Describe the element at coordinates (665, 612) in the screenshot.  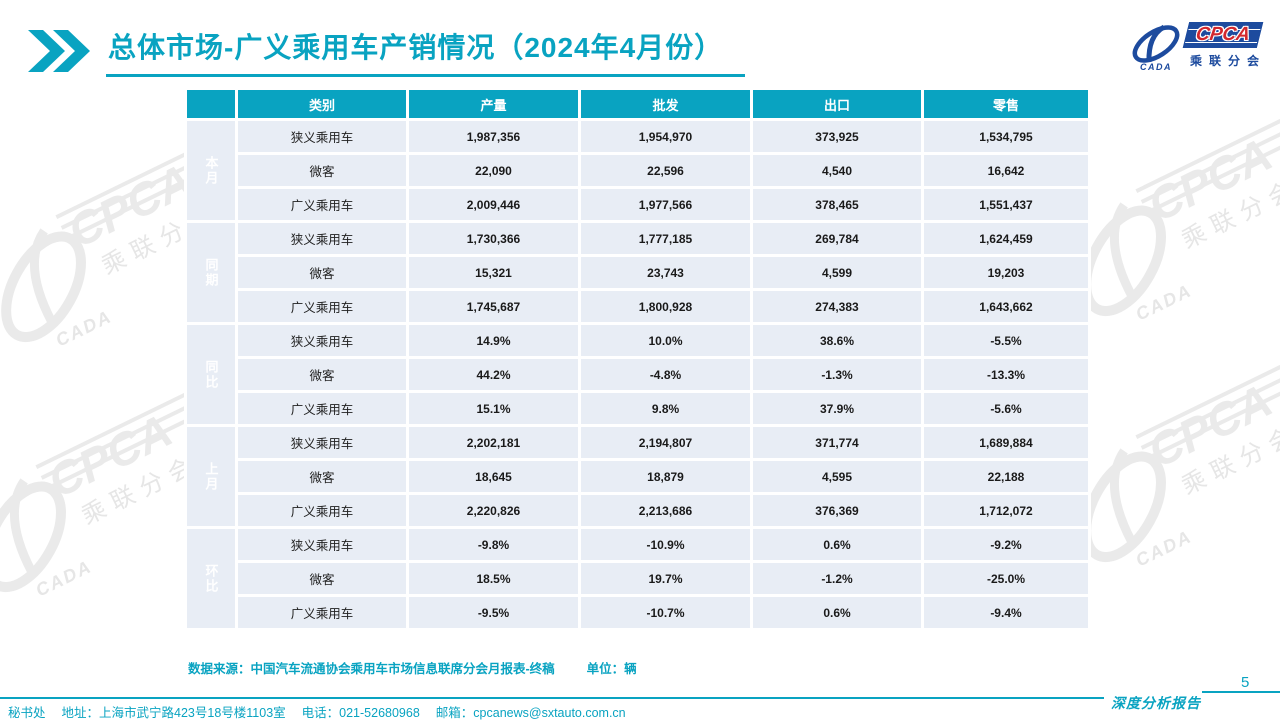
I see `value-cell: -10.7%` at that location.